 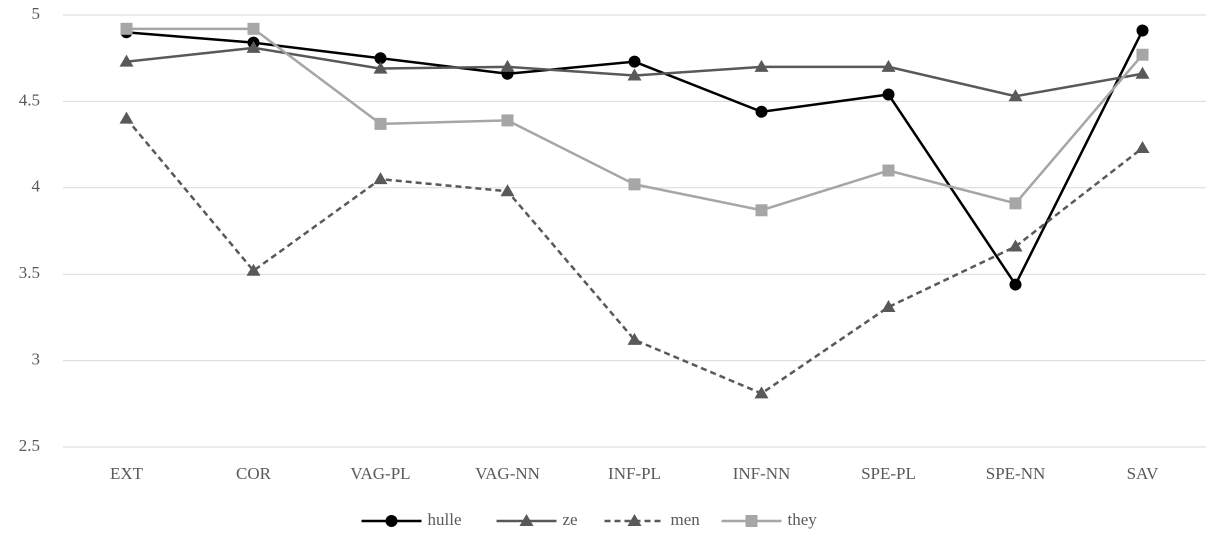 What do you see at coordinates (888, 473) in the screenshot?
I see `x-tick-label: SPE-PL` at bounding box center [888, 473].